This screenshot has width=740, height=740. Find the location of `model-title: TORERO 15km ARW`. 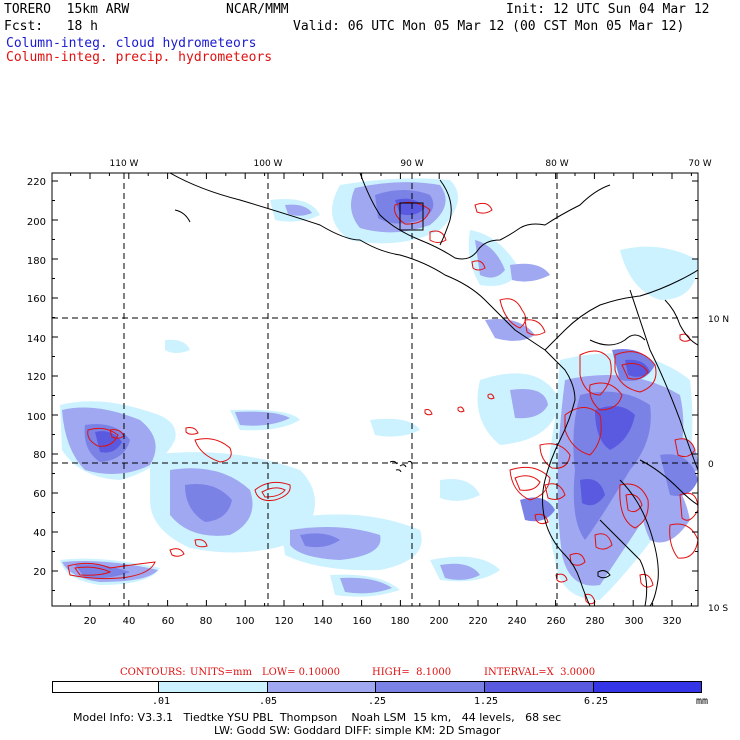

model-title: TORERO 15km ARW is located at coordinates (67, 9).